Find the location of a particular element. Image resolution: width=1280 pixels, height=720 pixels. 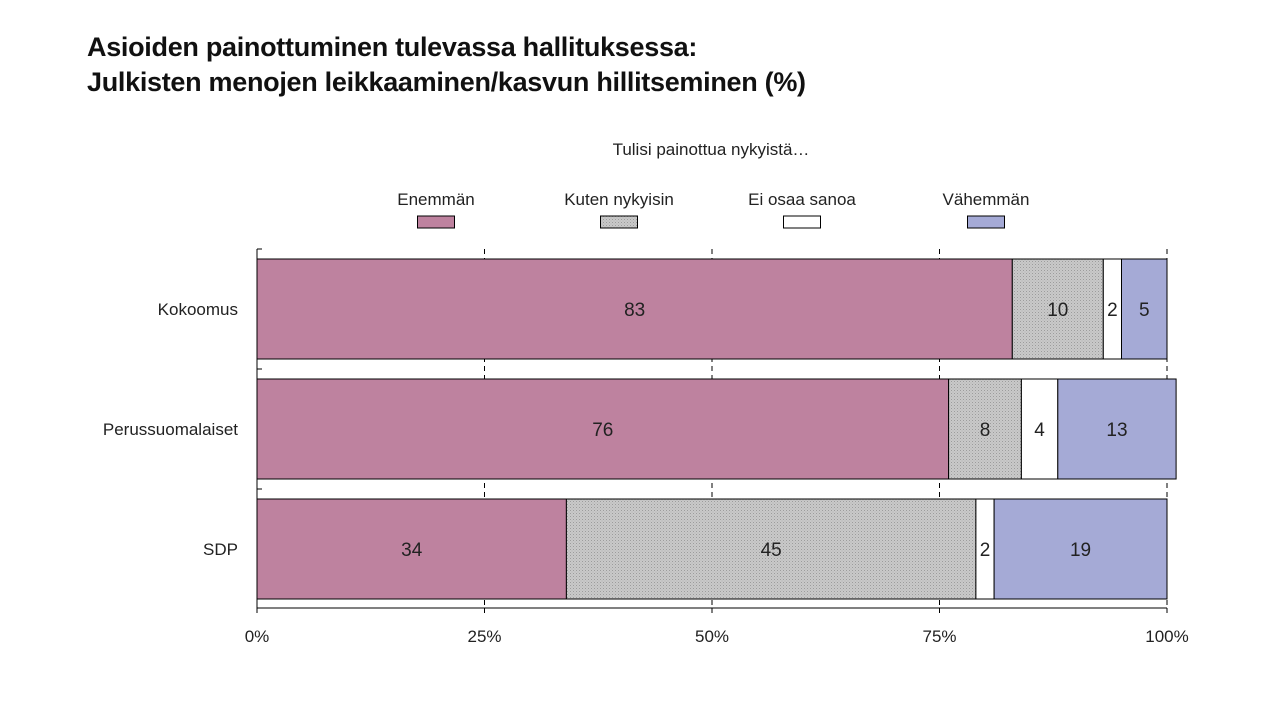

data-label: 45 is located at coordinates (771, 550).